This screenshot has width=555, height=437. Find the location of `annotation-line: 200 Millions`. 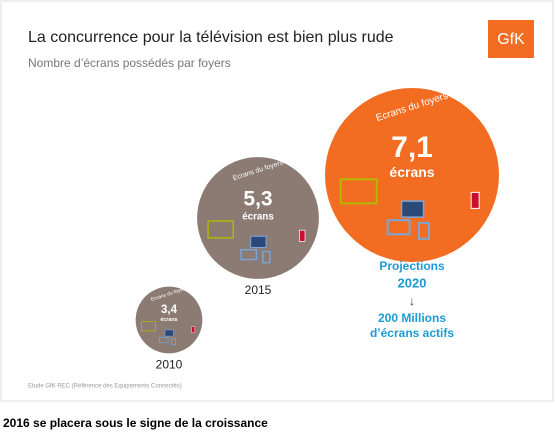

annotation-line: 200 Millions is located at coordinates (412, 318).